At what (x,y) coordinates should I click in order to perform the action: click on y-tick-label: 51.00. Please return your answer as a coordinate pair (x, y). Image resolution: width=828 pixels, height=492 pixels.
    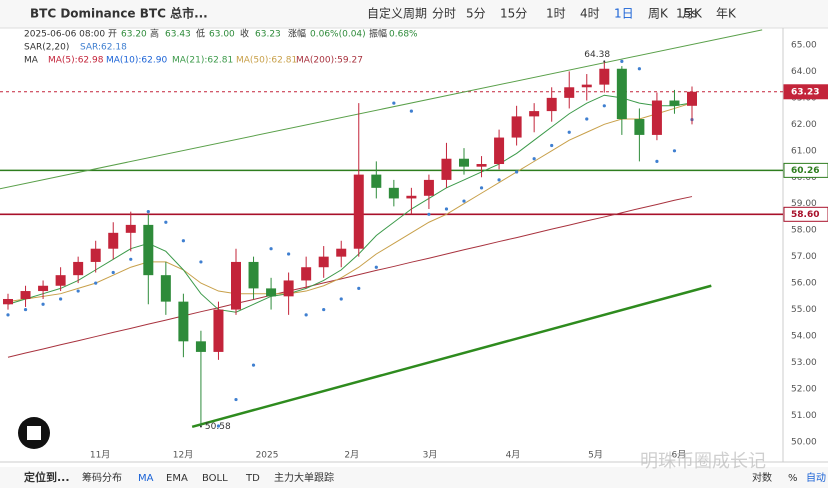
    Looking at the image, I should click on (804, 416).